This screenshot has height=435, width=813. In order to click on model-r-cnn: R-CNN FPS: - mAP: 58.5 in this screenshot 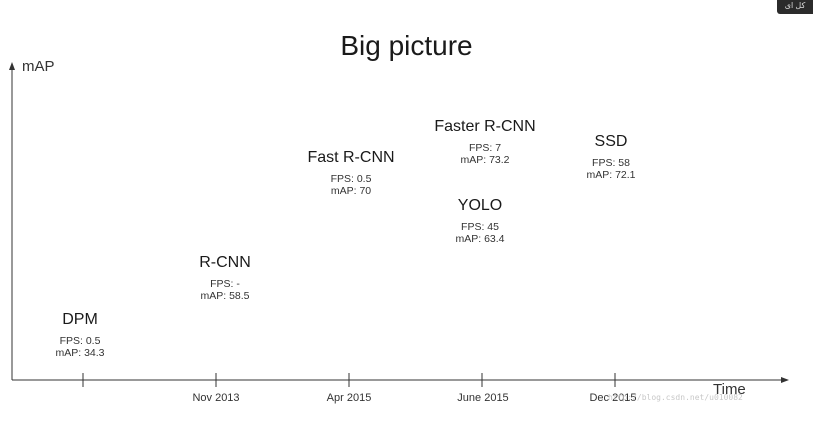, I will do `click(225, 277)`.